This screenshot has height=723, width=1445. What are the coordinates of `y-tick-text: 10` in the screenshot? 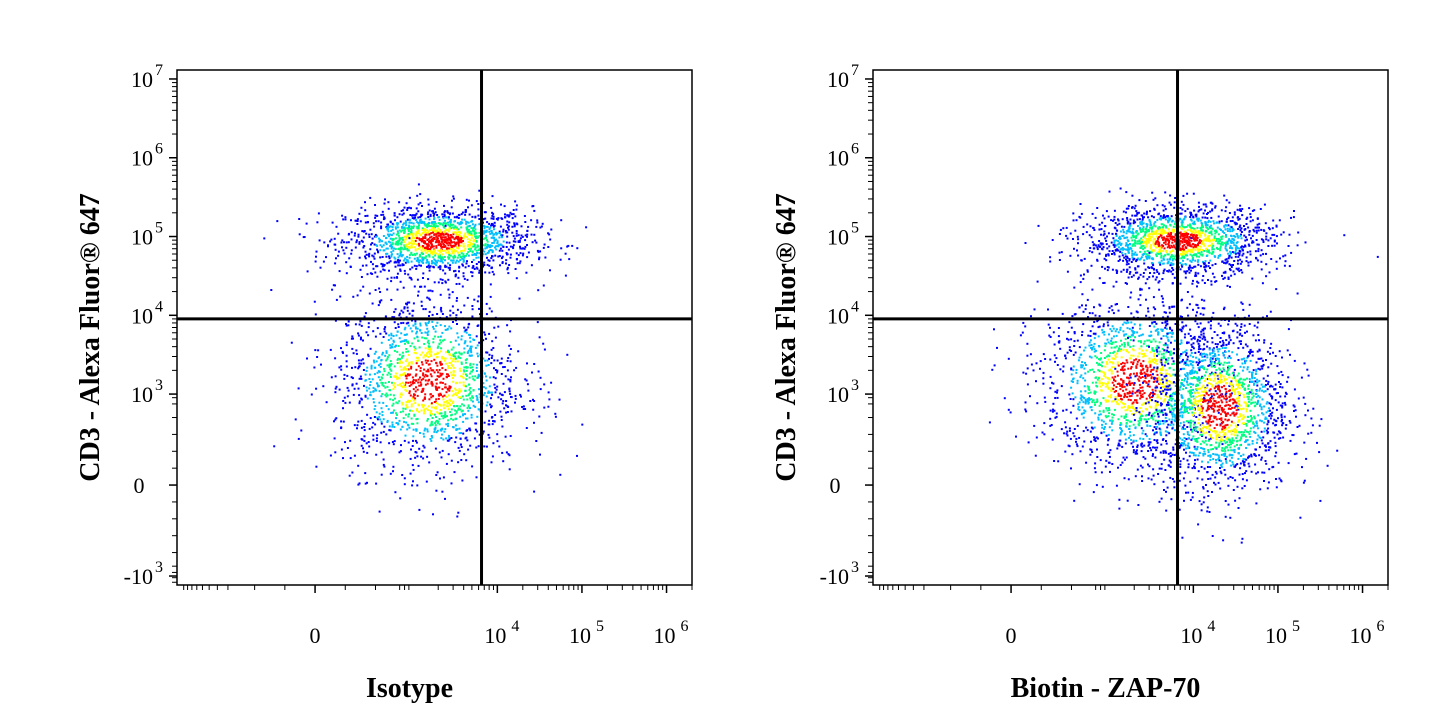 It's located at (142, 79).